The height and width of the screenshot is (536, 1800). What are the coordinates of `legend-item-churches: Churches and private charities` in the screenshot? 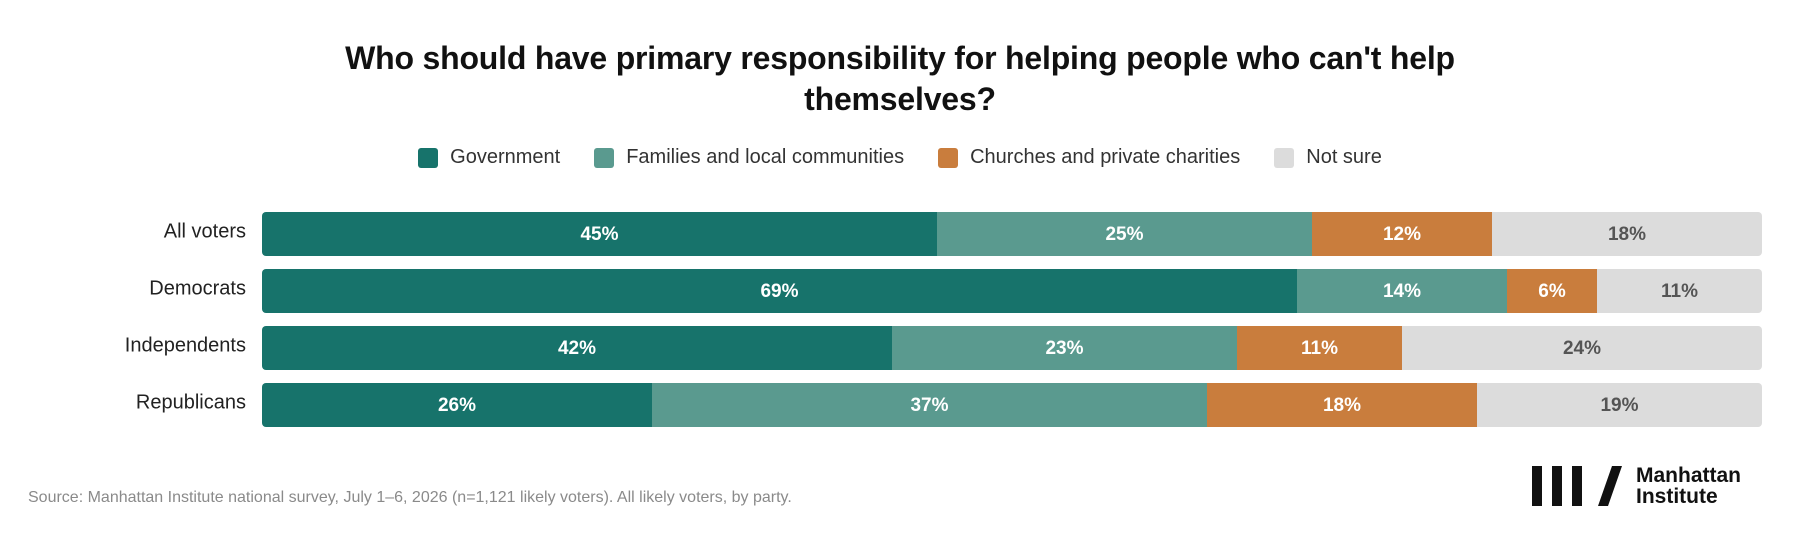 It's located at (1089, 157).